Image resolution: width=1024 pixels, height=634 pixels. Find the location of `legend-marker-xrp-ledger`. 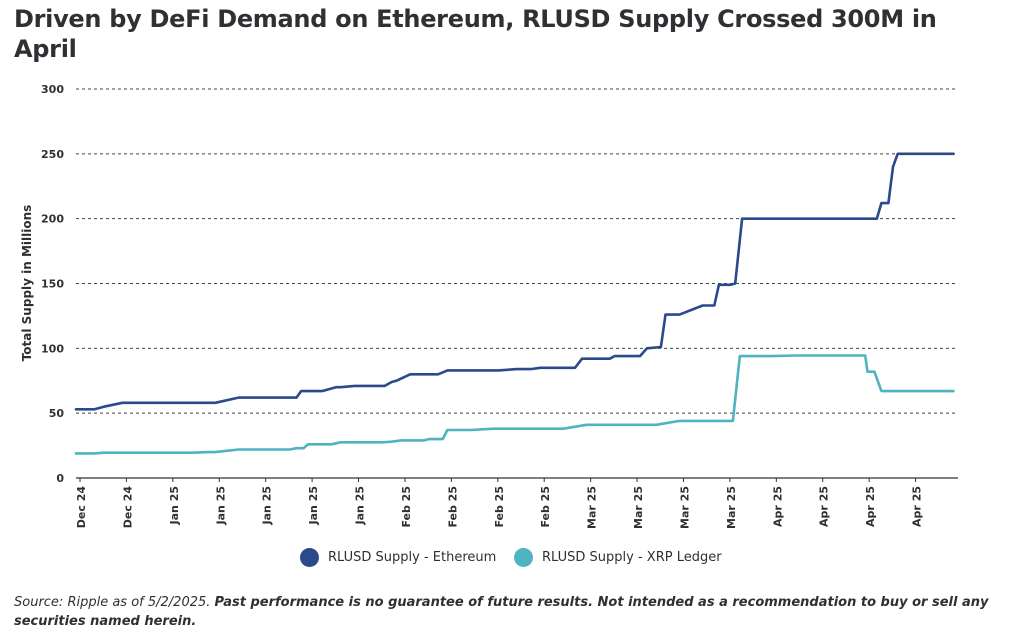

legend-marker-xrp-ledger is located at coordinates (523, 557).